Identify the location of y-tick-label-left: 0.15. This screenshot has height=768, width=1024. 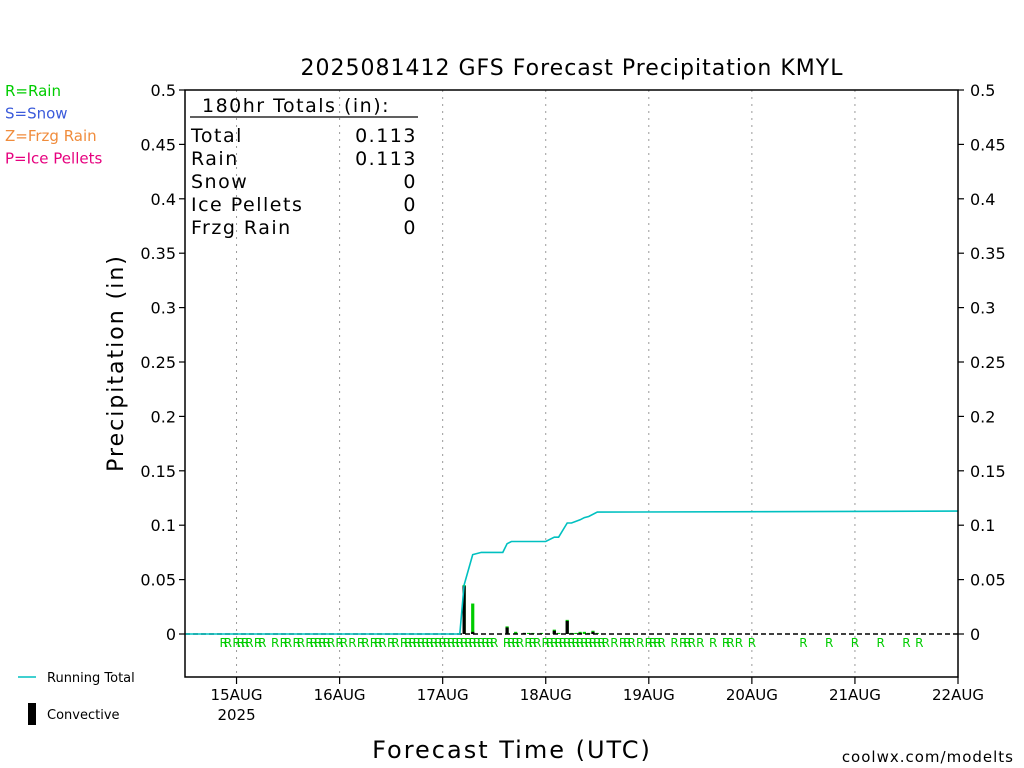
(158, 471).